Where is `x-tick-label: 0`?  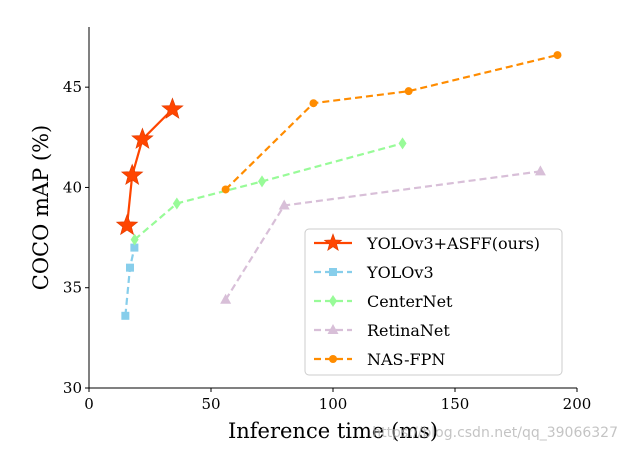 x-tick-label: 0 is located at coordinates (89, 404).